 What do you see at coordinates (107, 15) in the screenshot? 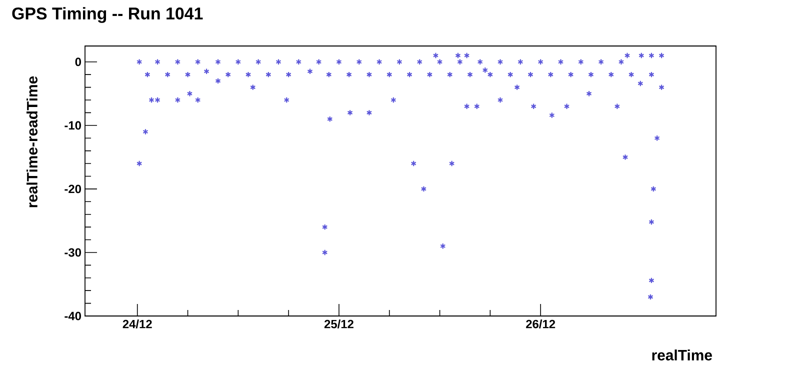
I see `chart-title: GPS Timing -- Run 1041` at bounding box center [107, 15].